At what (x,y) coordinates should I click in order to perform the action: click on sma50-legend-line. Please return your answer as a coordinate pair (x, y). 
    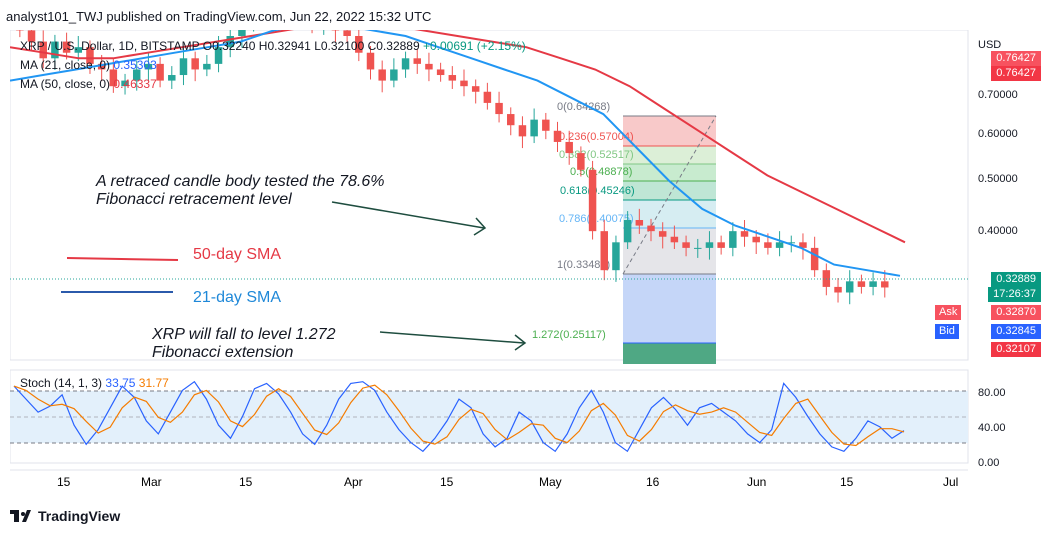
    Looking at the image, I should click on (122, 259).